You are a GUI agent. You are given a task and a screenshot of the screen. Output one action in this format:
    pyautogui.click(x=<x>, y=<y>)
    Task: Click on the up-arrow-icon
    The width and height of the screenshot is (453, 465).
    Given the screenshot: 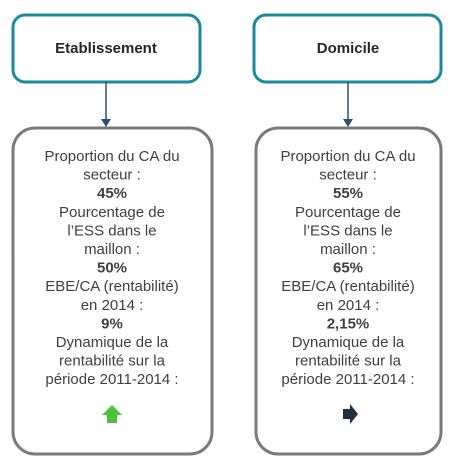 What is the action you would take?
    pyautogui.click(x=112, y=414)
    